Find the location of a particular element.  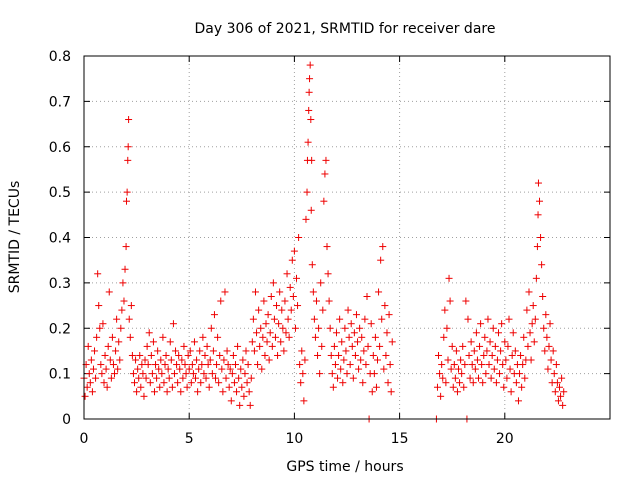

x-tick-label: 20 is located at coordinates (505, 439).